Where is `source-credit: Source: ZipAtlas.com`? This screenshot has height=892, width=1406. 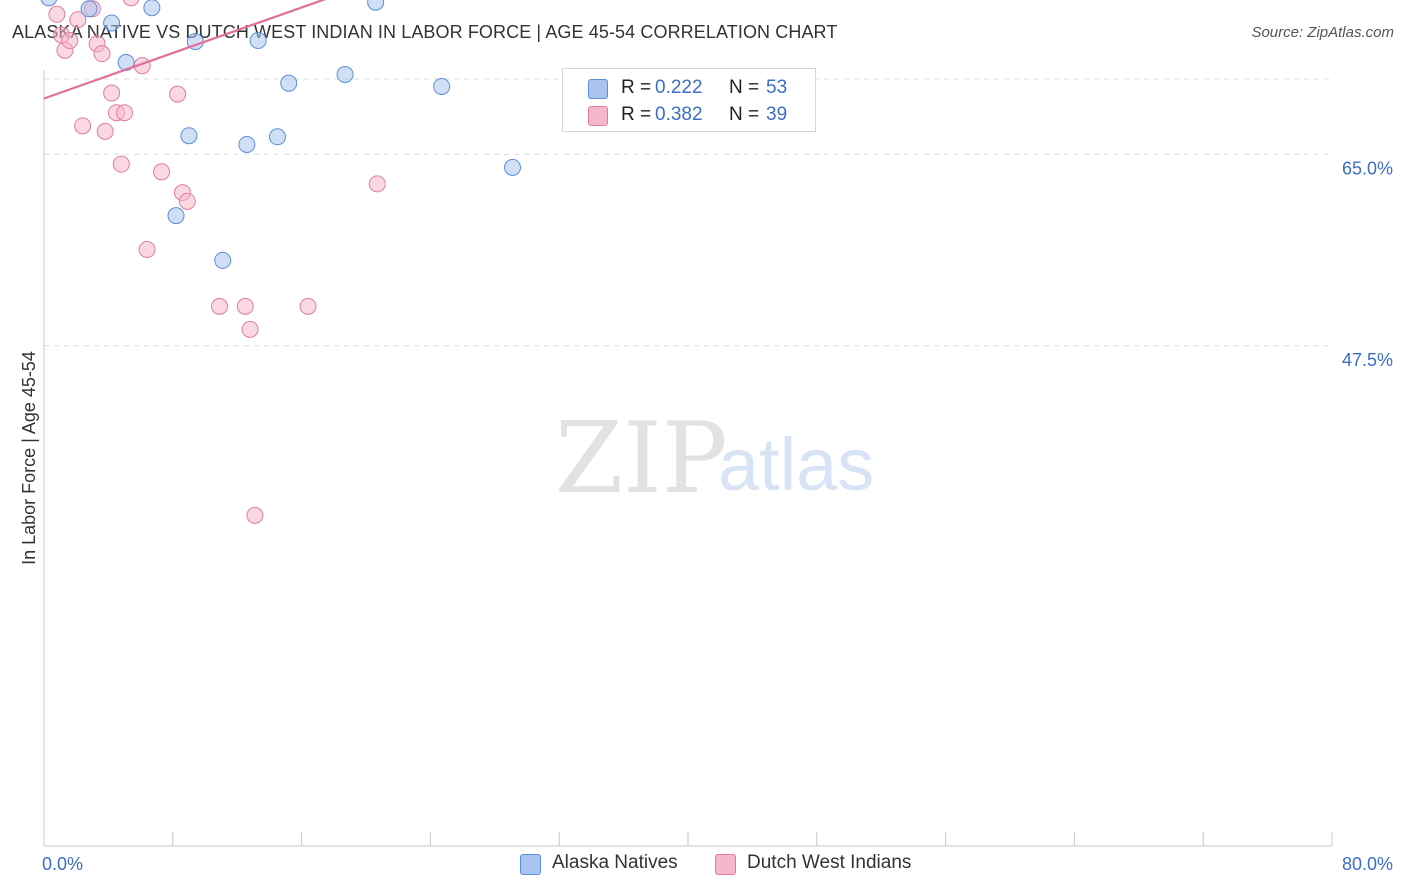
source-credit: Source: ZipAtlas.com is located at coordinates (1322, 32).